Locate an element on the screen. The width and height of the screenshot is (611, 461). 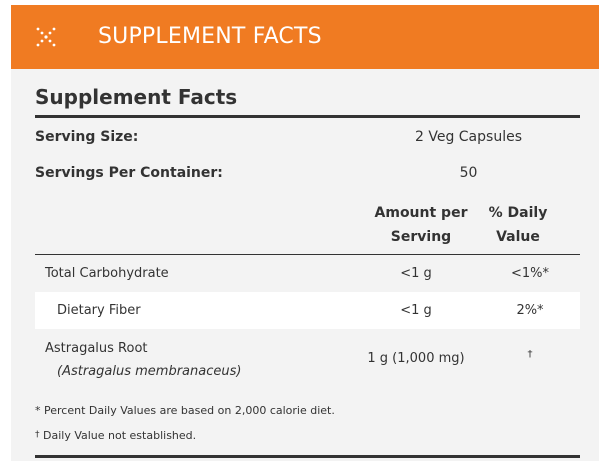
nutrient-amount: 1 g (1,000 mg) is located at coordinates (416, 358).